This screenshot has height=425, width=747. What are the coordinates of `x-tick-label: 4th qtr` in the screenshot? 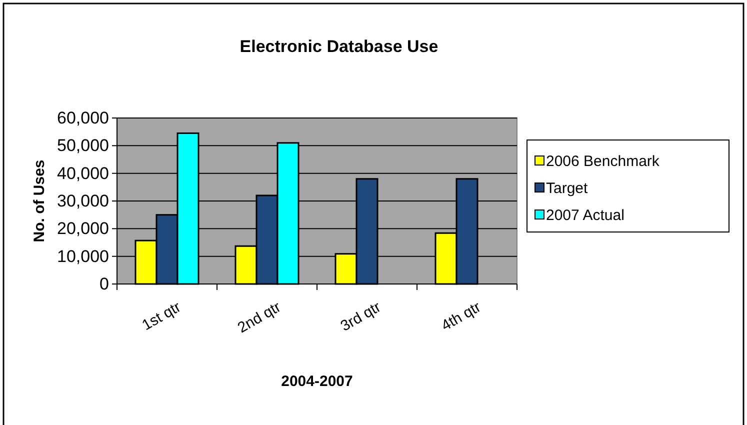 It's located at (461, 316).